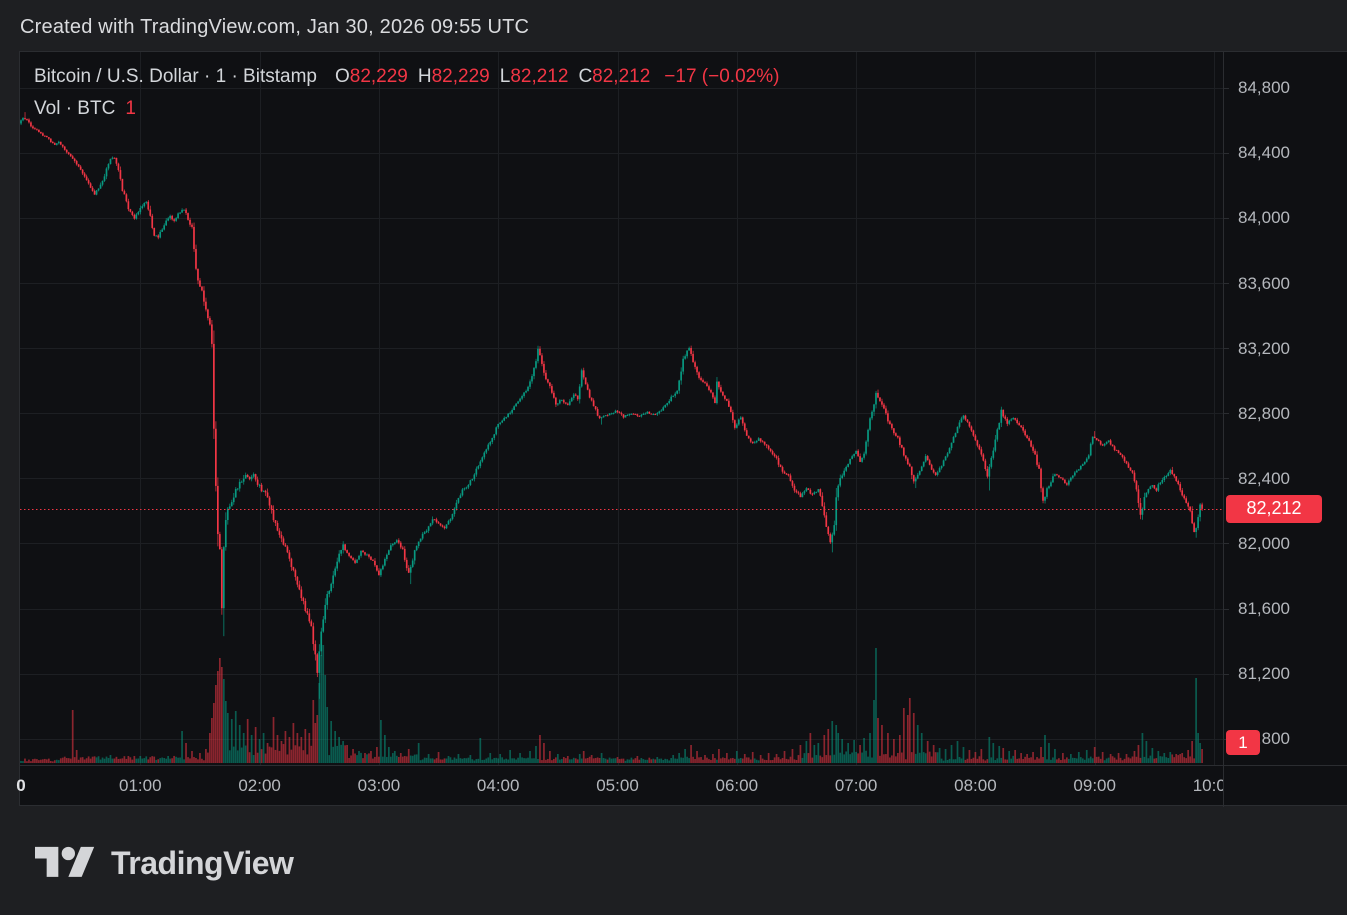 This screenshot has height=915, width=1347. I want to click on time-axis-label: 05:00, so click(617, 785).